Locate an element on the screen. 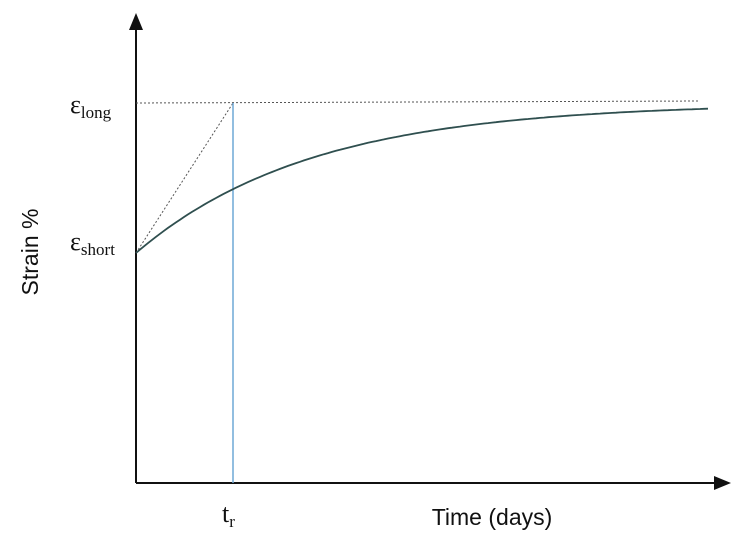 The image size is (742, 542). y-axis-label: Strain % is located at coordinates (30, 252).